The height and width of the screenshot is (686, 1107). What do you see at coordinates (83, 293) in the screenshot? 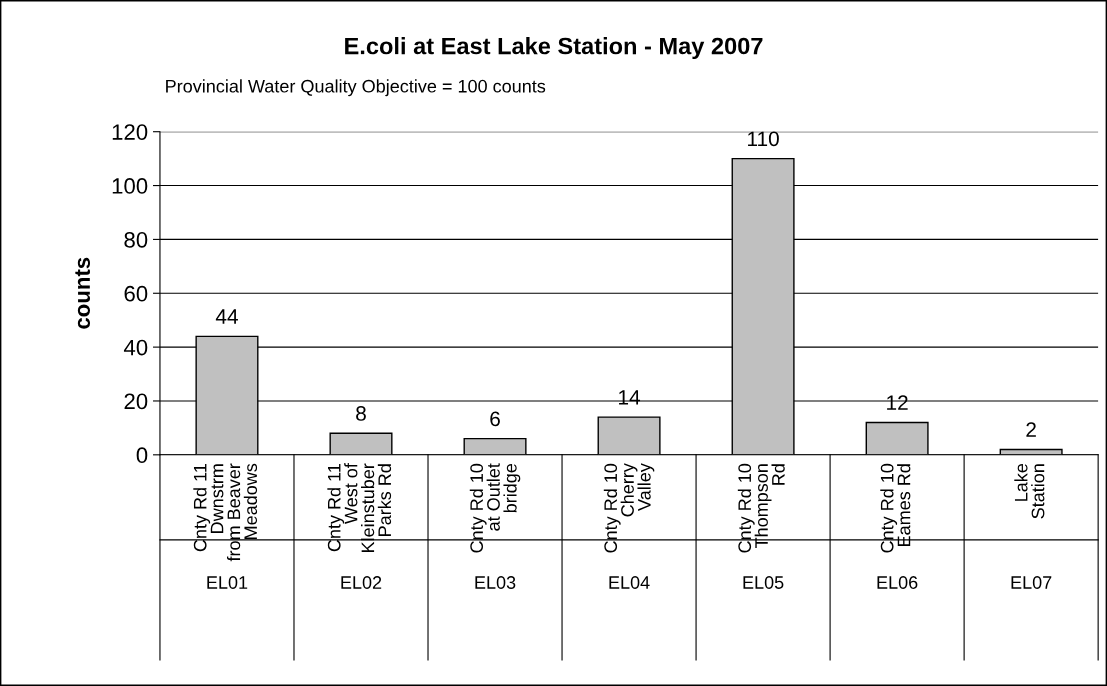
I see `y-axis-title: counts` at bounding box center [83, 293].